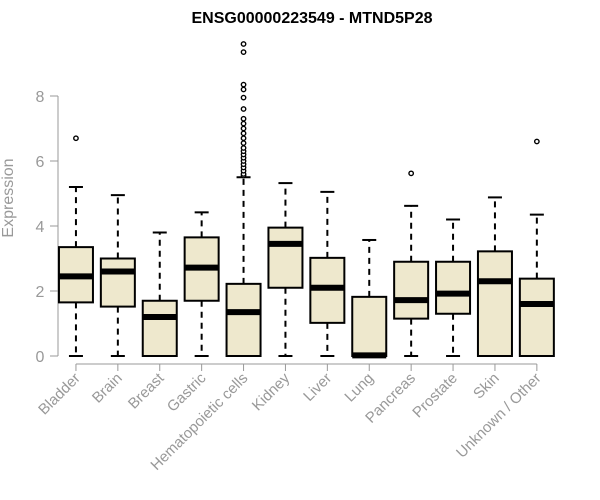  What do you see at coordinates (40, 162) in the screenshot?
I see `y-tick-label: 6` at bounding box center [40, 162].